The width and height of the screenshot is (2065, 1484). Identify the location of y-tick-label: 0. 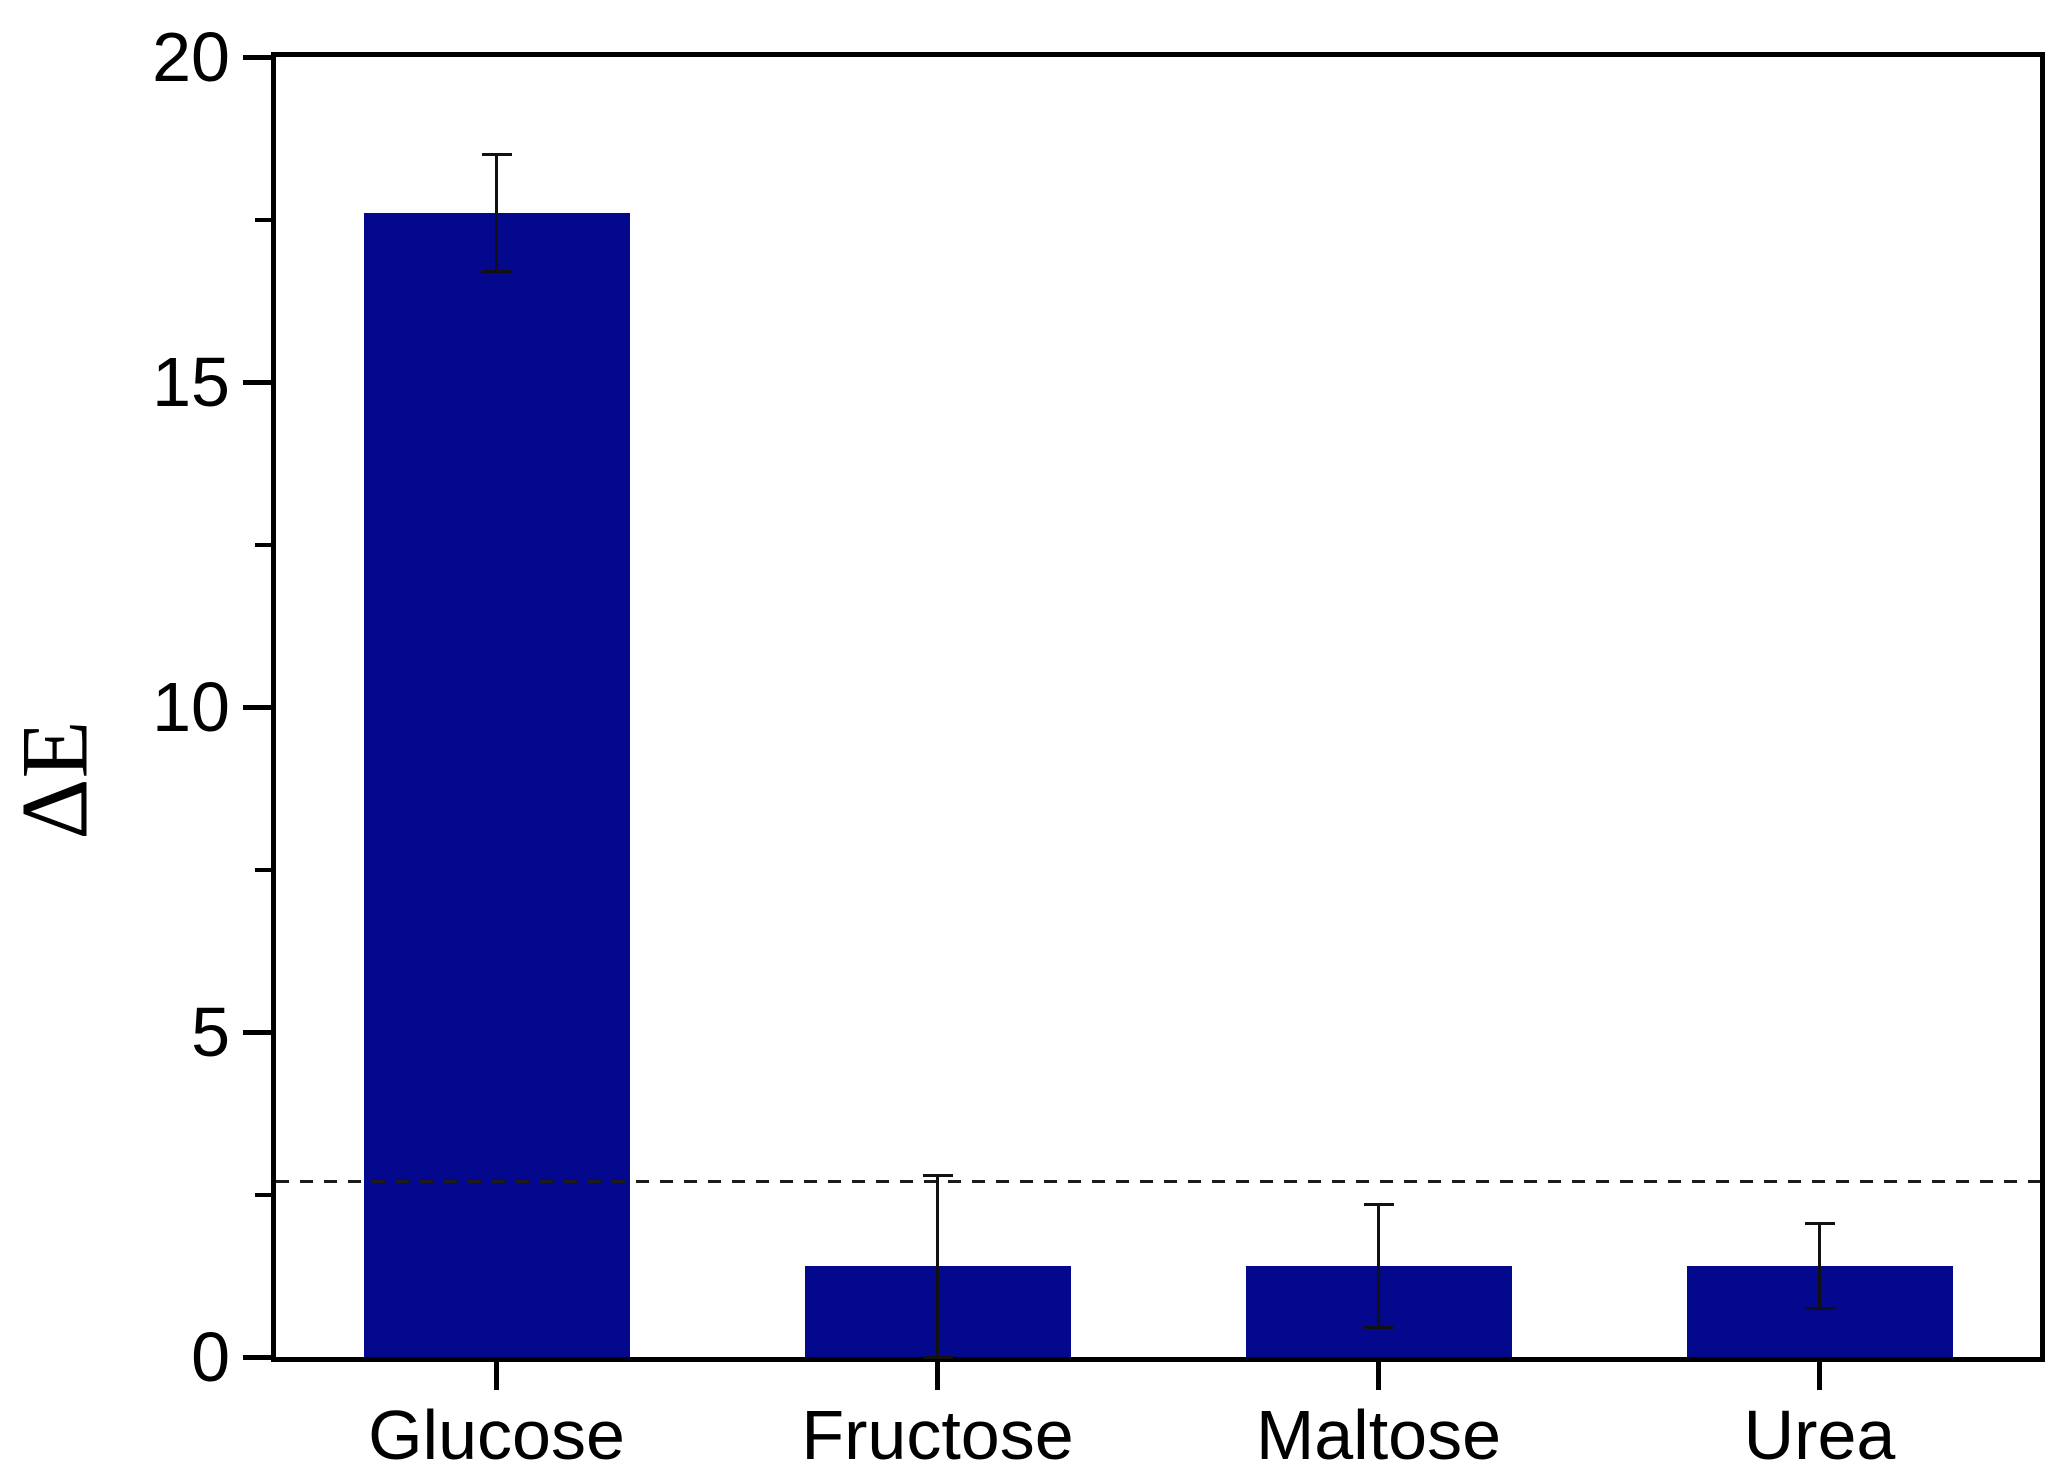
(210, 1357).